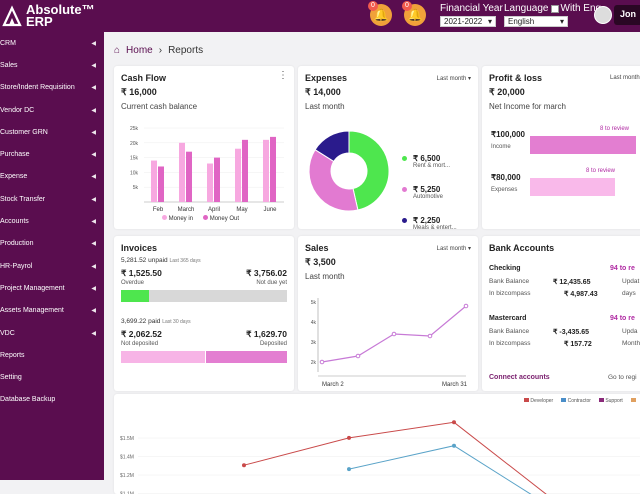 The width and height of the screenshot is (640, 494). What do you see at coordinates (625, 78) in the screenshot?
I see `profit-period-select: Last month` at bounding box center [625, 78].